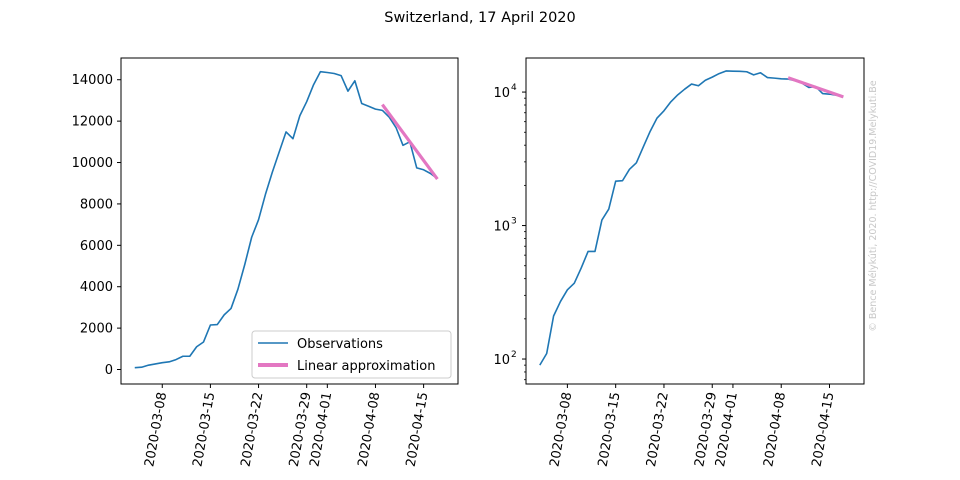 This screenshot has height=480, width=960. What do you see at coordinates (815, 87) in the screenshot?
I see `right-series-line-linear-approximation` at bounding box center [815, 87].